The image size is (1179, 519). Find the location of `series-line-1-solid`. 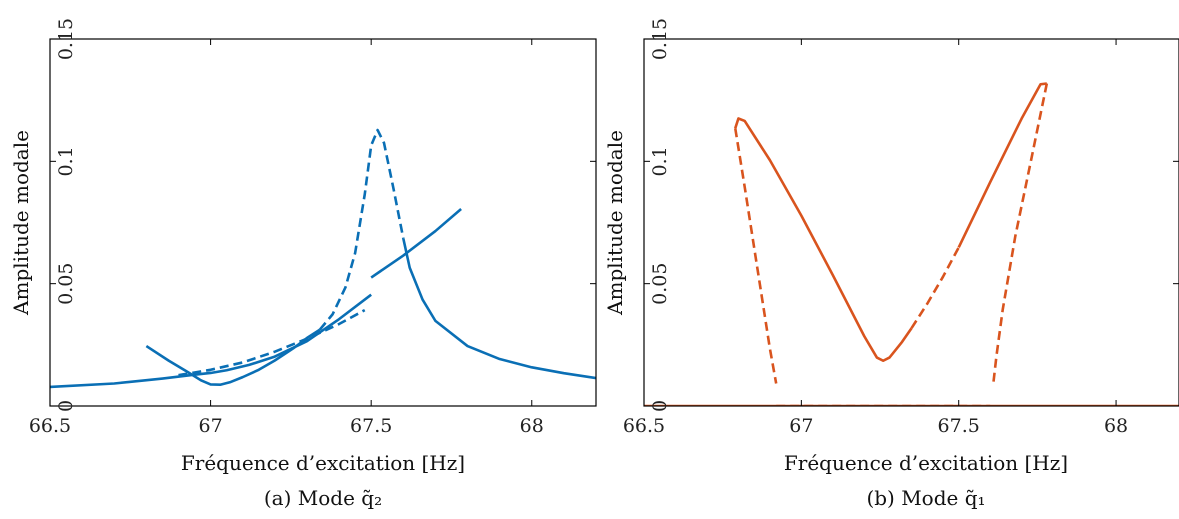

series-line-1-solid is located at coordinates (211, 341).